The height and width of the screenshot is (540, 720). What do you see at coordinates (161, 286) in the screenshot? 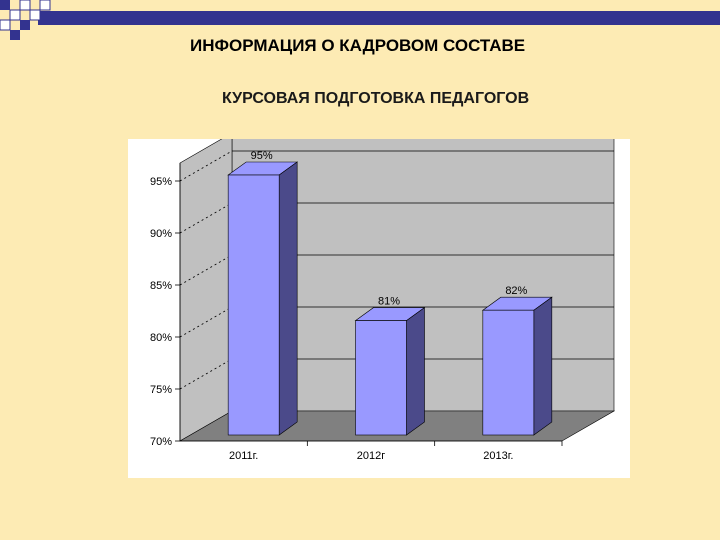
I see `y-tick-label: 85%` at bounding box center [161, 286].